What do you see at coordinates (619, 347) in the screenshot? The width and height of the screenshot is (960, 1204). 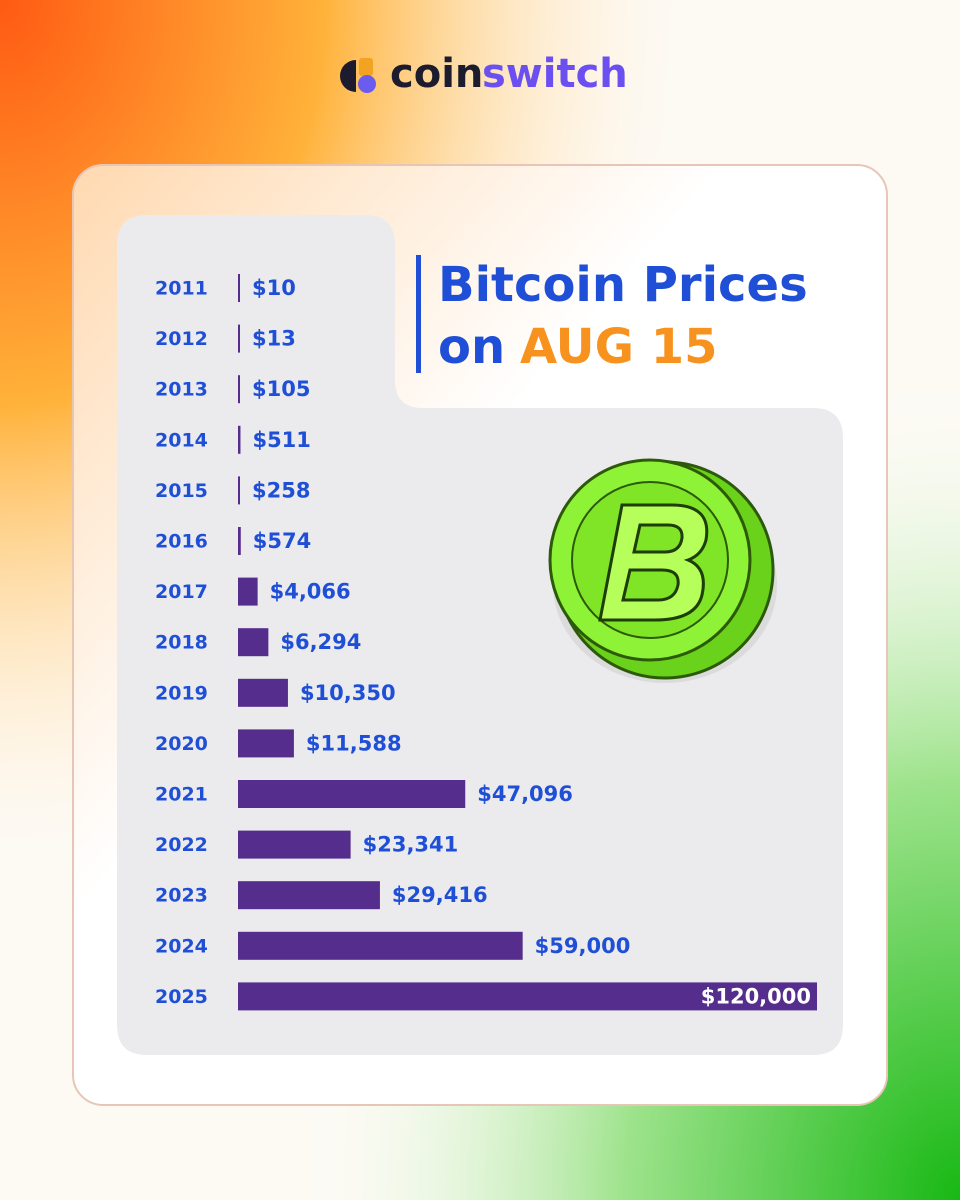 I see `chart-title-date: AUG 15` at bounding box center [619, 347].